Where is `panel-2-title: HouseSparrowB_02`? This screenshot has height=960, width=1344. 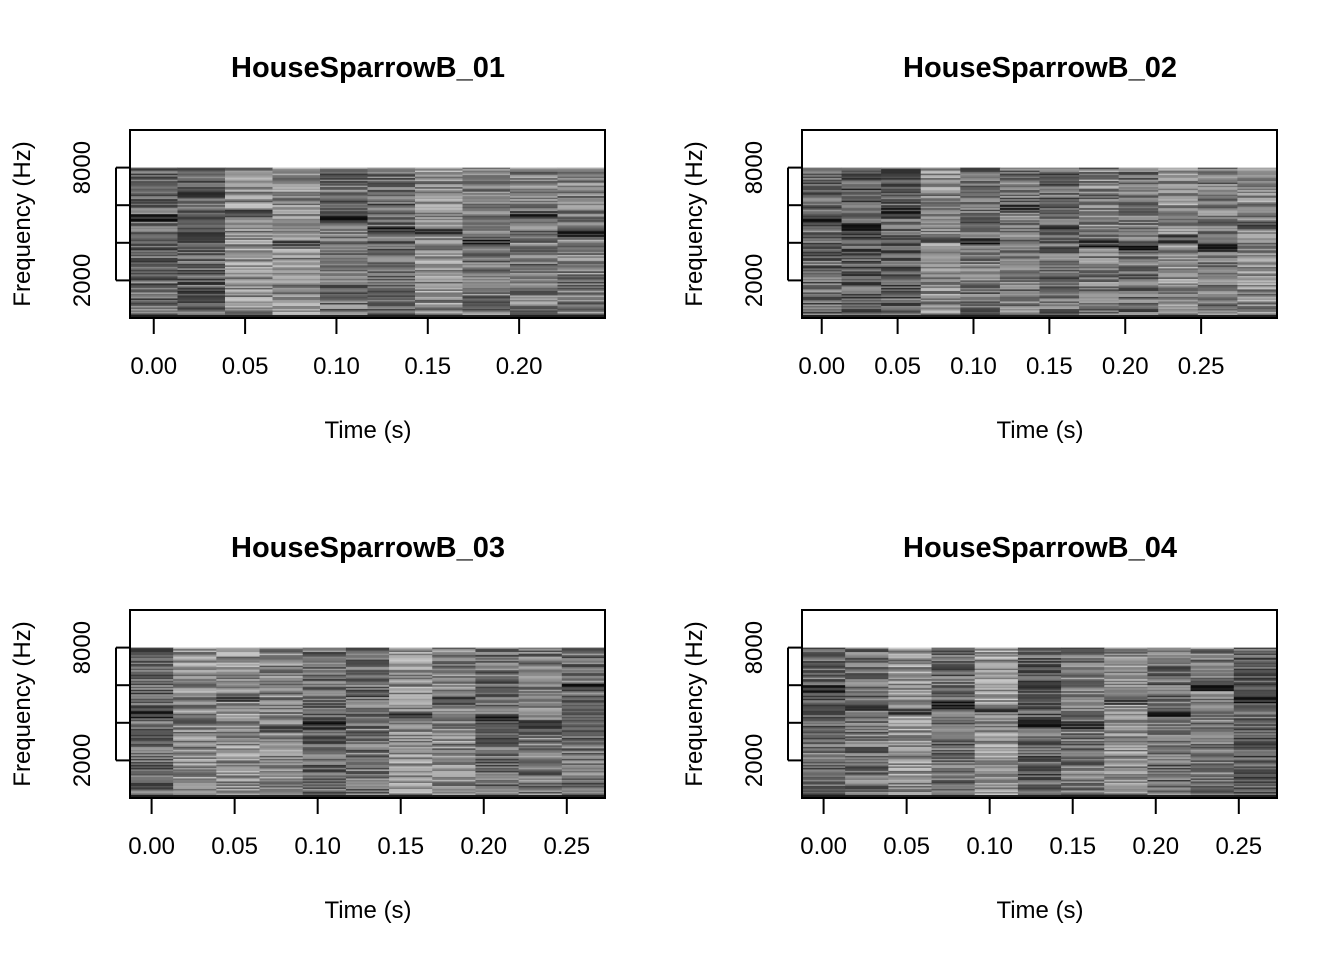
panel-2-title: HouseSparrowB_02 is located at coordinates (1040, 68).